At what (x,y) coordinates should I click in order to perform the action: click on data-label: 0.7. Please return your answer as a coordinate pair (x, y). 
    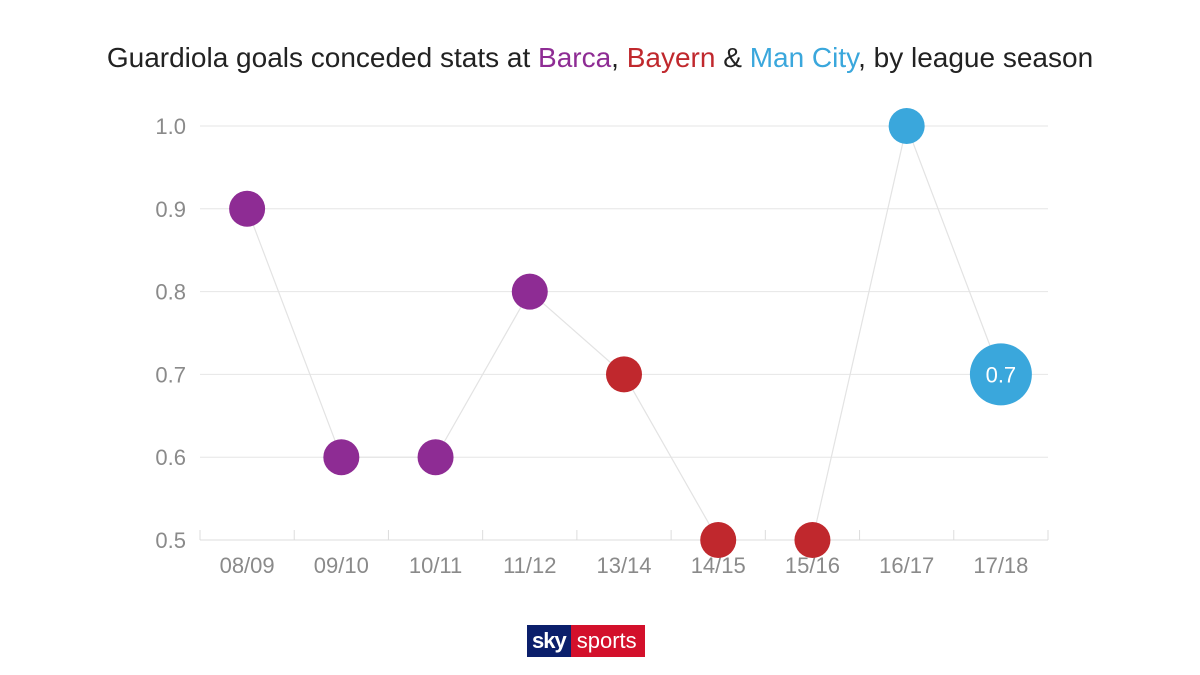
    Looking at the image, I should click on (1001, 374).